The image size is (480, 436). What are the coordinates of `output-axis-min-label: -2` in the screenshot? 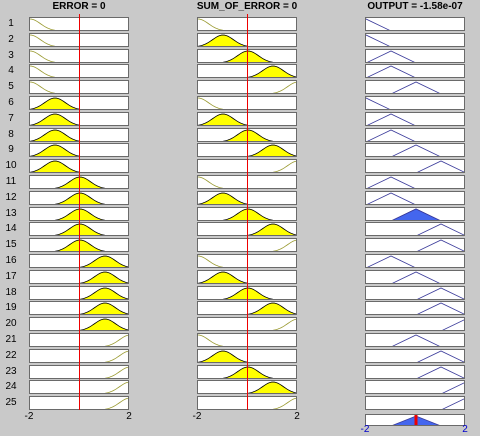 It's located at (365, 429).